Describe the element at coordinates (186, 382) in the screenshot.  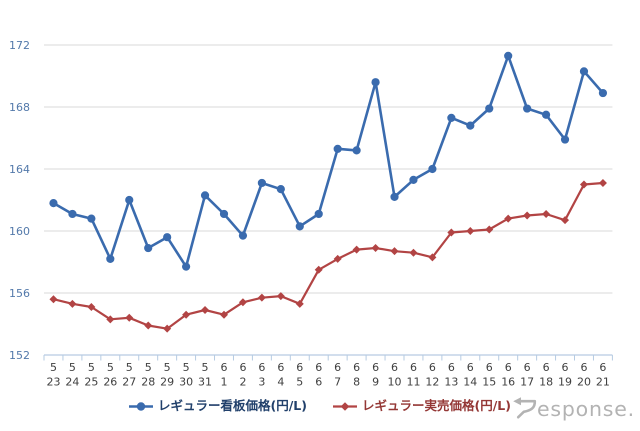
I see `x-axis-day-label: 30` at that location.